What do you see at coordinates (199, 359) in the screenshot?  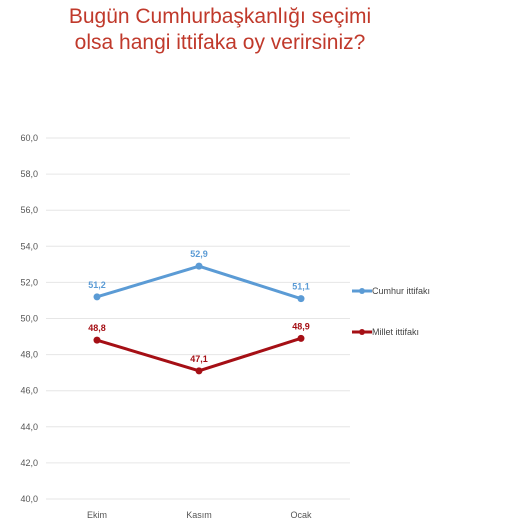 I see `data-label: 47,1` at bounding box center [199, 359].